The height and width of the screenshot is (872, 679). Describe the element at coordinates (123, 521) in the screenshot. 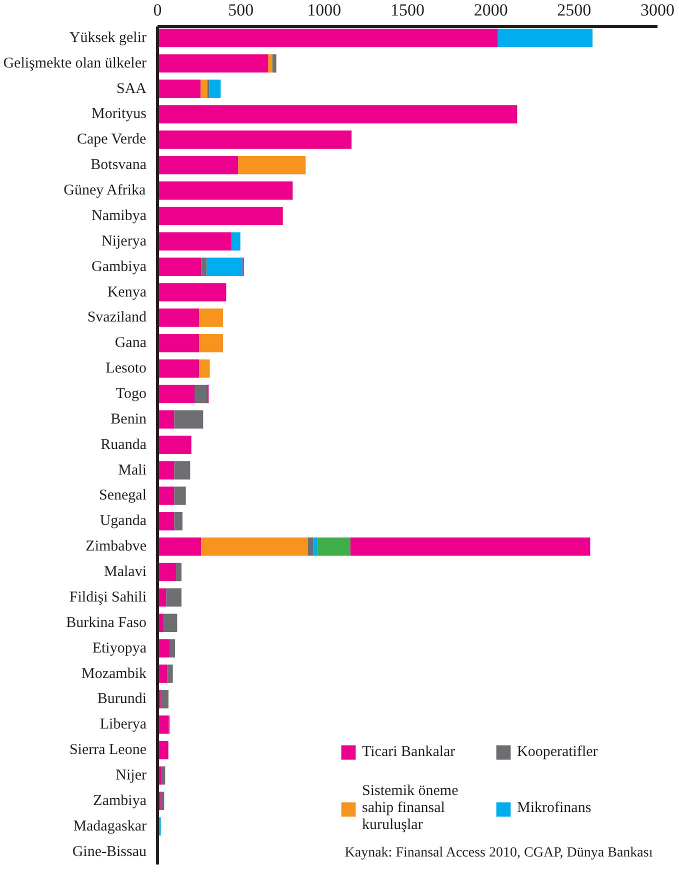

I see `y-tick-label: Uganda` at that location.